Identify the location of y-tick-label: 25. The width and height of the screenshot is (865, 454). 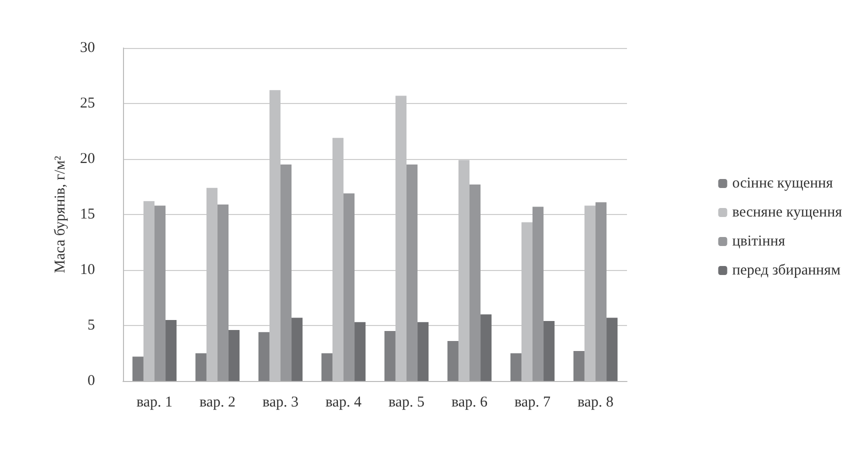
(87, 104).